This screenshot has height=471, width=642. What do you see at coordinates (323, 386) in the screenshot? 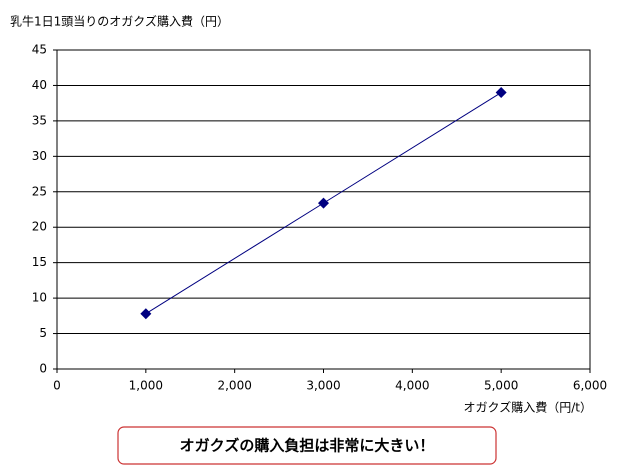
I see `x-tick-label: 3,000` at bounding box center [323, 386].